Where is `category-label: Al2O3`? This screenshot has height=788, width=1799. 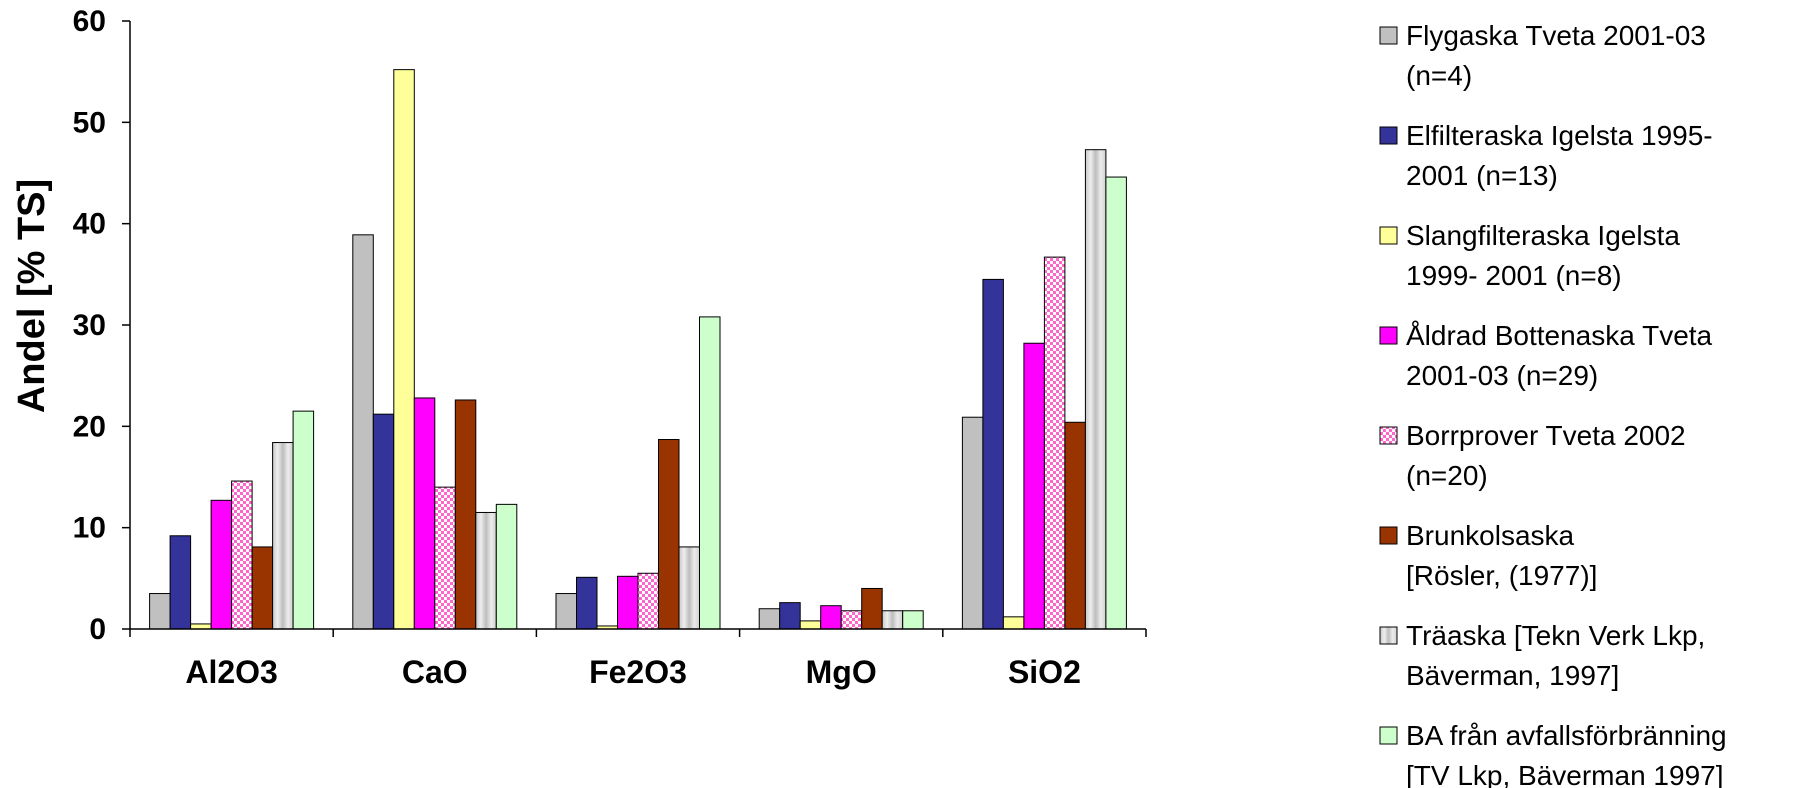 category-label: Al2O3 is located at coordinates (231, 672).